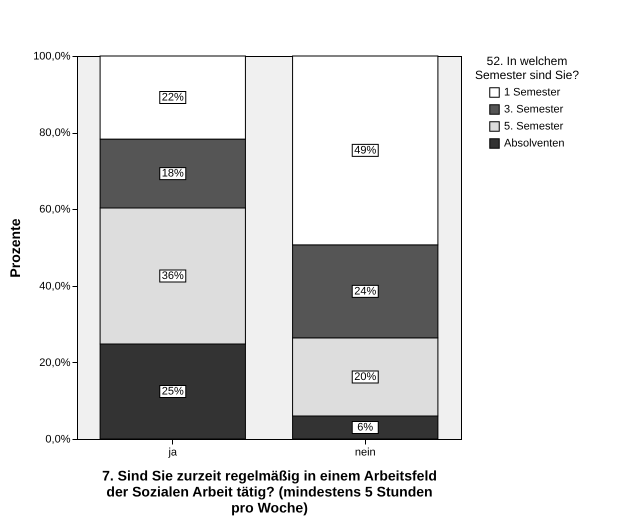  I want to click on y-tick-label: 60,0%, so click(55, 210).